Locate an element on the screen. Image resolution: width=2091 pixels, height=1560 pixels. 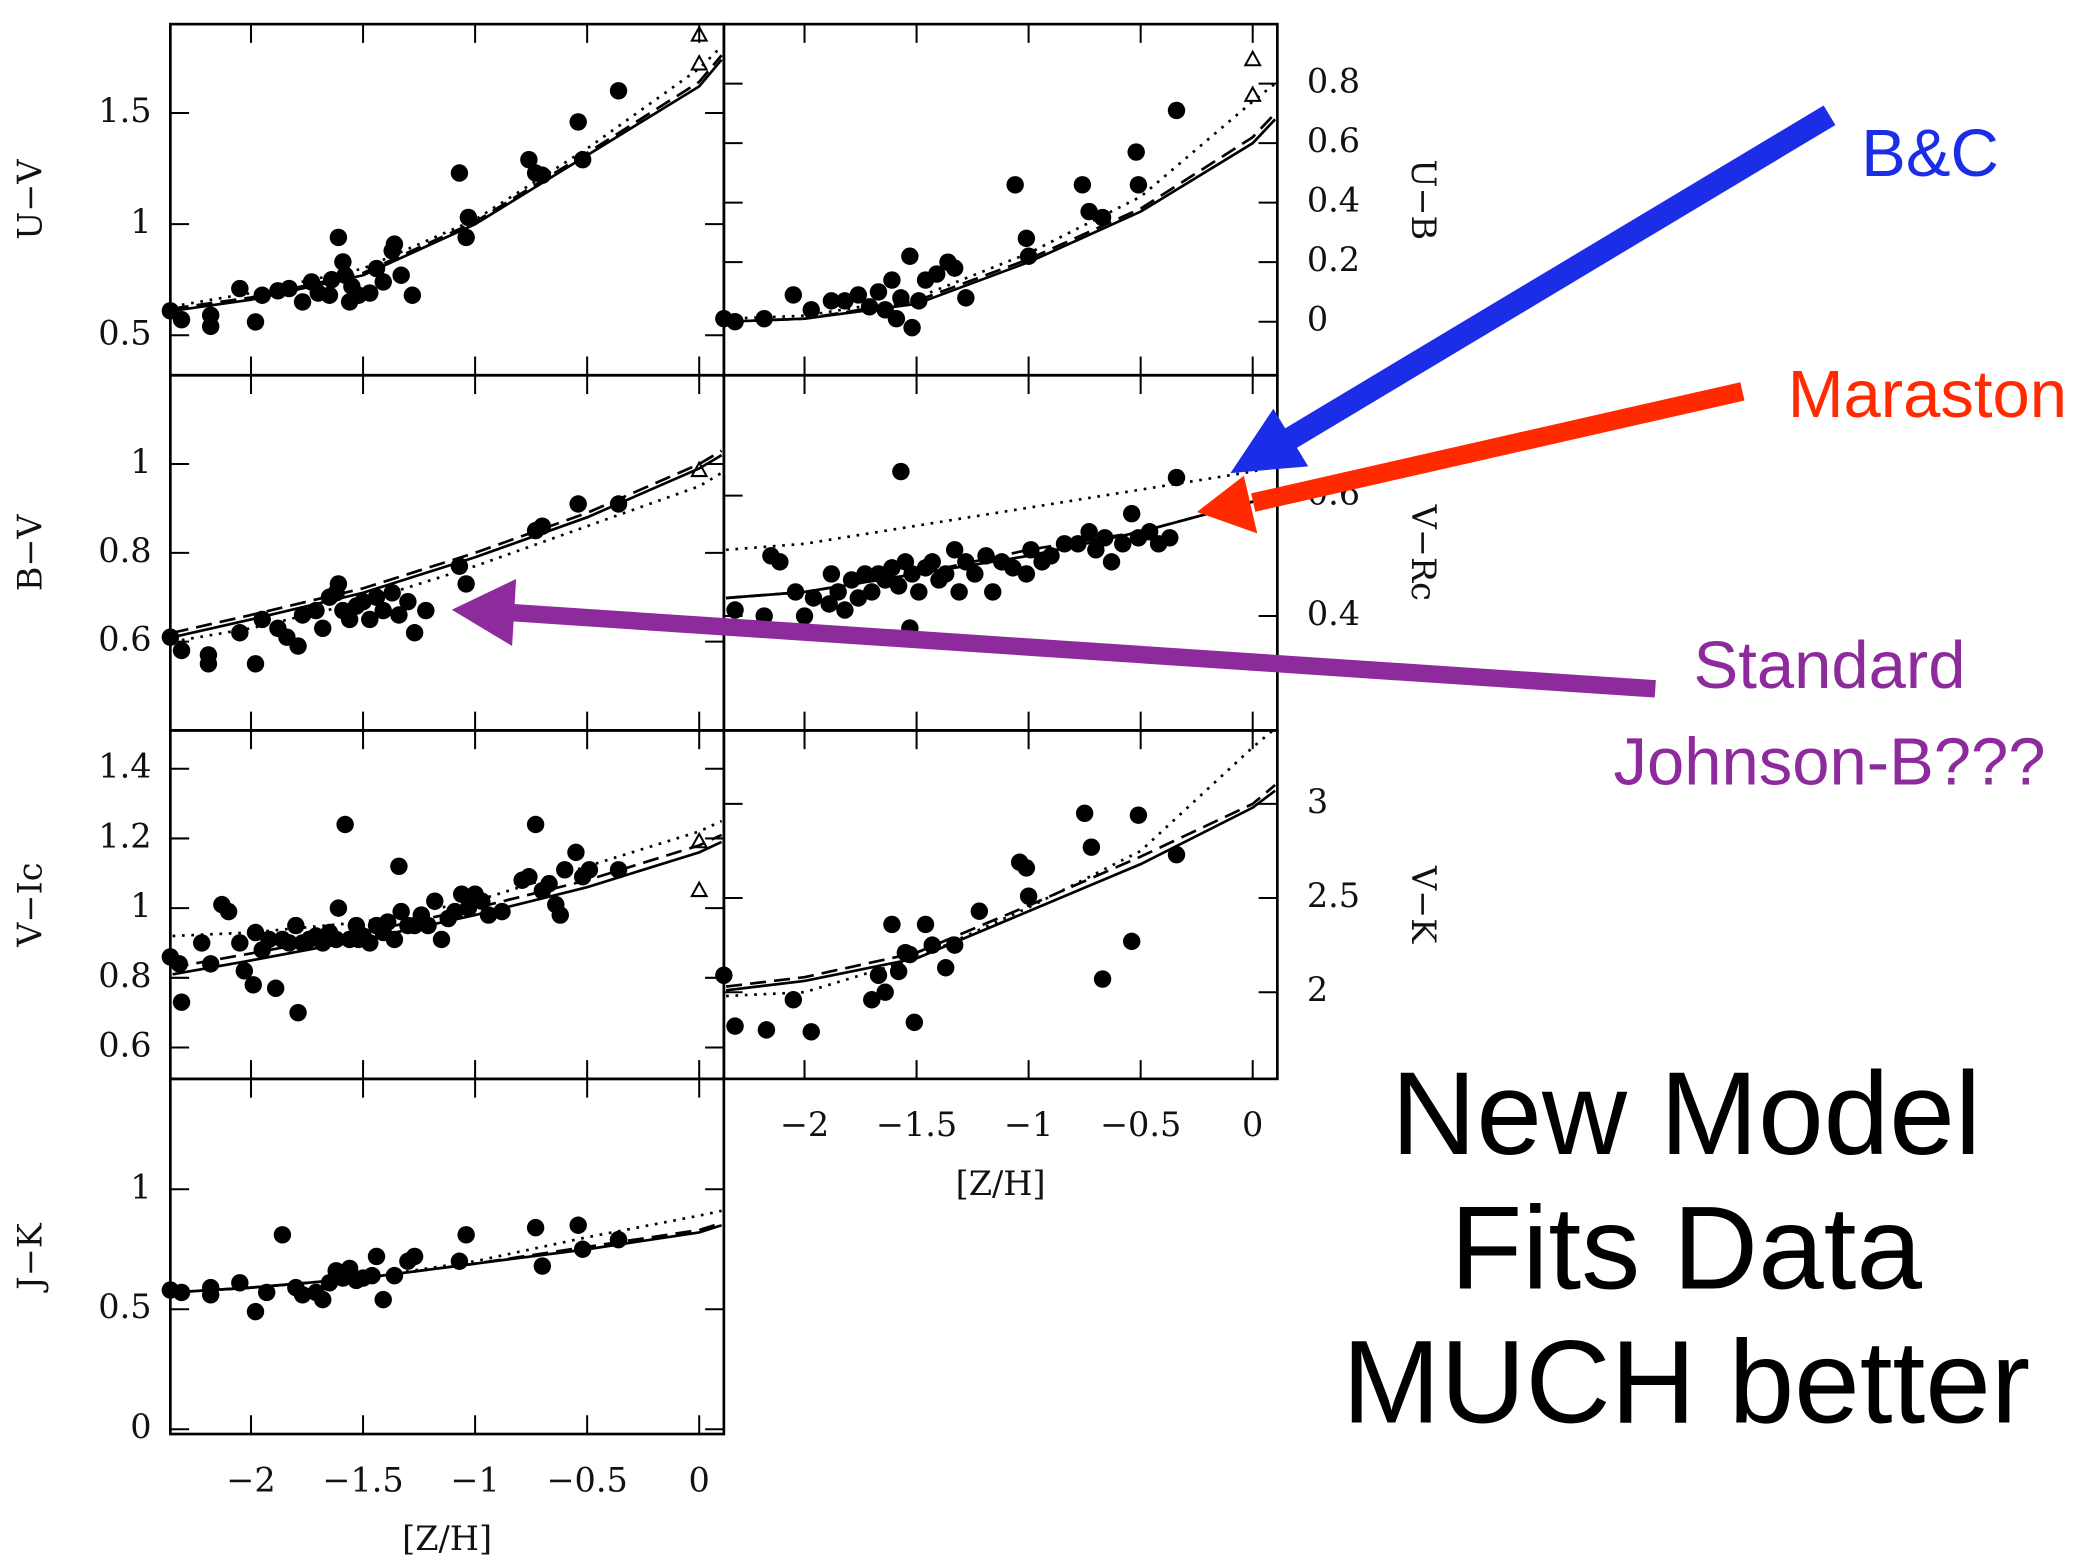
x-tick-label: 0 is located at coordinates (699, 1479).